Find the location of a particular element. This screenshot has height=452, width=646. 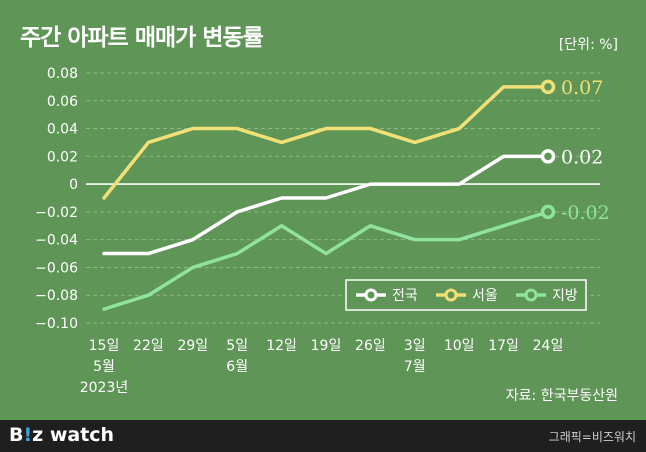

y-tick-label: −0.08 is located at coordinates (56, 296).